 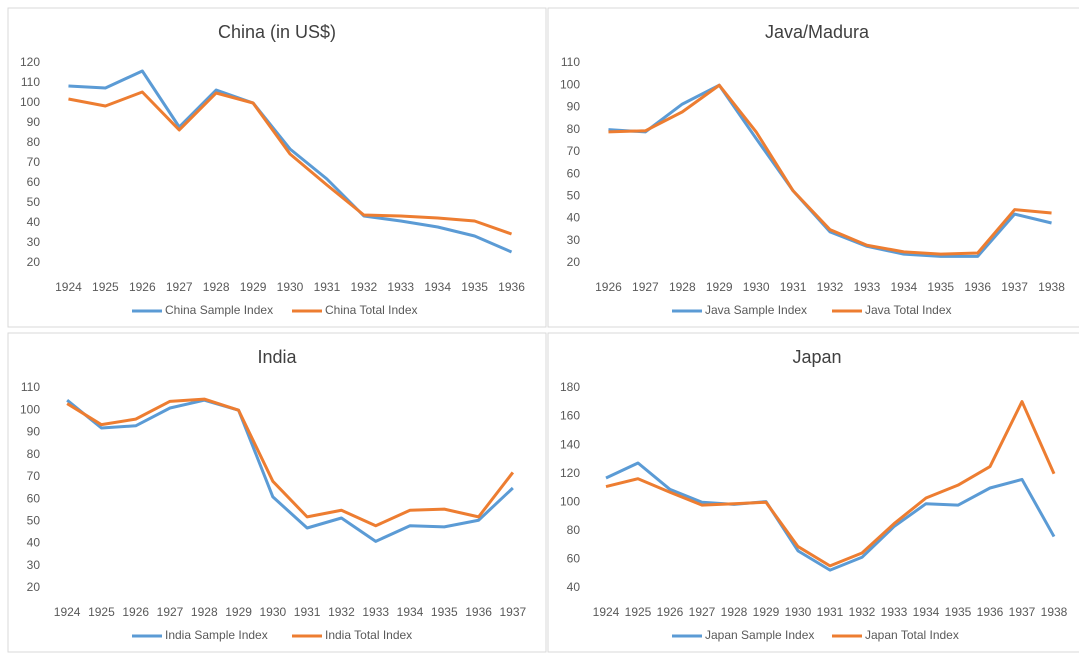 I want to click on y-tick-label: 180, so click(x=570, y=387).